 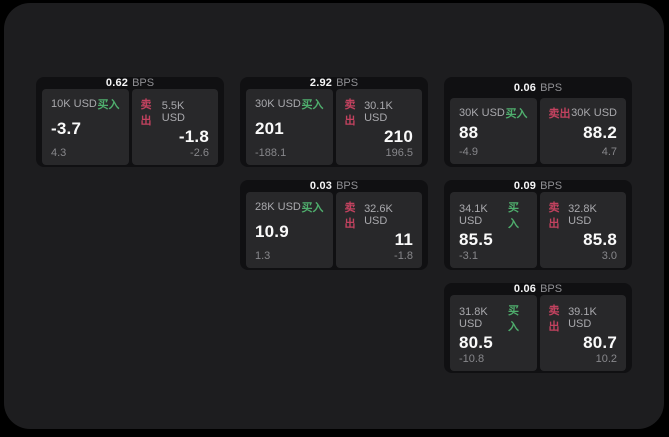 What do you see at coordinates (600, 342) in the screenshot?
I see `sell-price: 80.7` at bounding box center [600, 342].